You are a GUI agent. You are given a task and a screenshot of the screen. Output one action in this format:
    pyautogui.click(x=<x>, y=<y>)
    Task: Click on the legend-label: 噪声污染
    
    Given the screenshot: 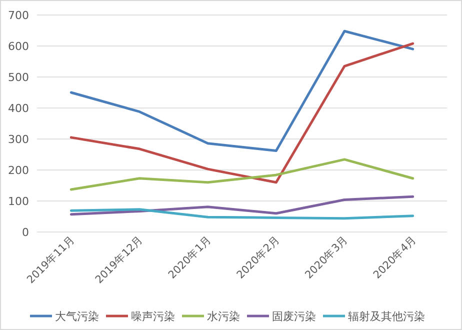 What is the action you would take?
    pyautogui.click(x=153, y=316)
    